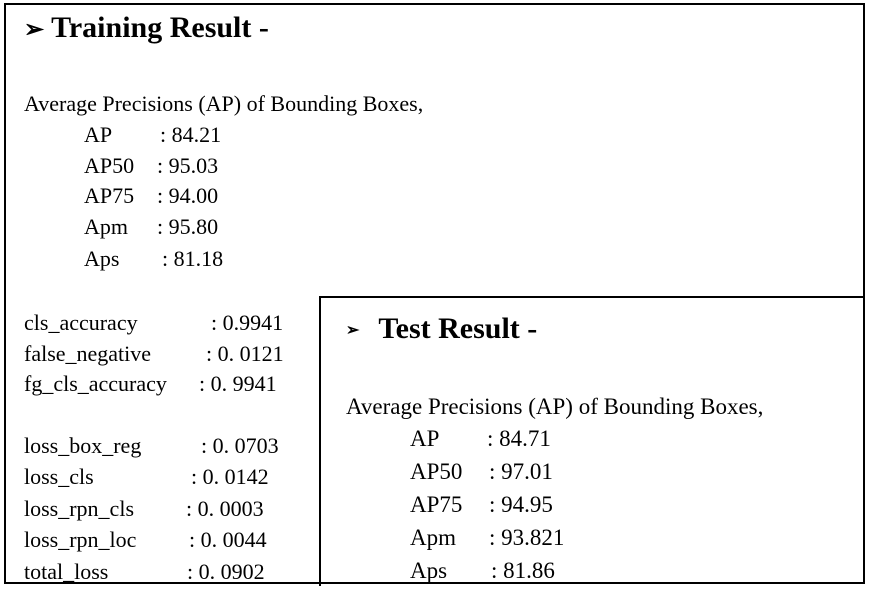  What do you see at coordinates (106, 226) in the screenshot?
I see `training-apm-label: Apm` at bounding box center [106, 226].